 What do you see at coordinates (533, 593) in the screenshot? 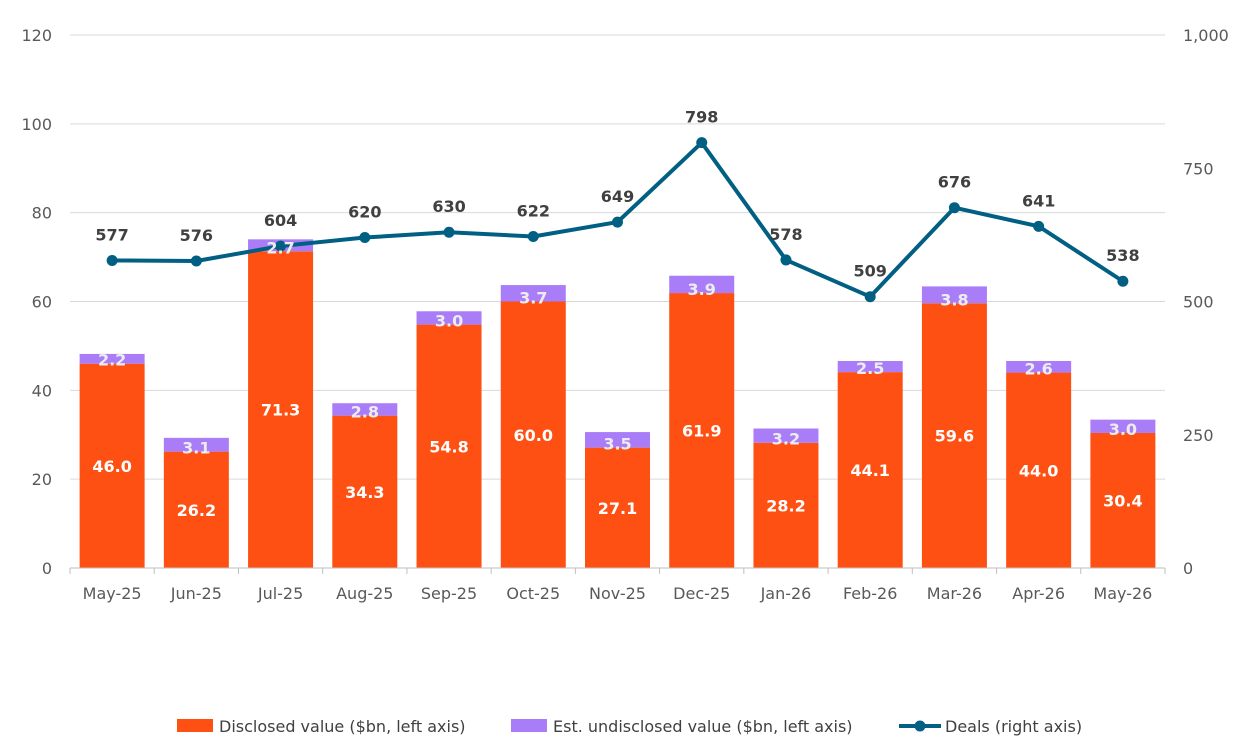
I see `x-tick-label: Oct-25` at bounding box center [533, 593].